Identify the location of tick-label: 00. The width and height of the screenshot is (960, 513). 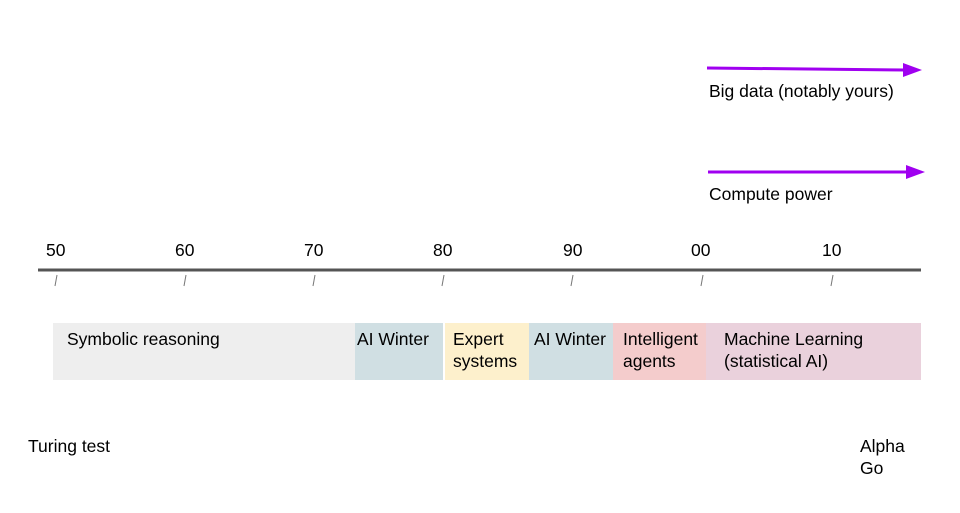
(701, 250).